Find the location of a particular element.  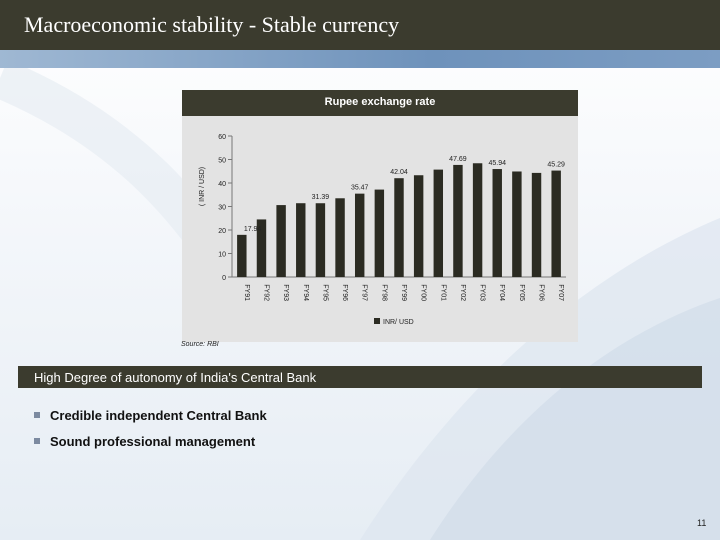

y-axis-label: ( INR / USD) is located at coordinates (202, 186).